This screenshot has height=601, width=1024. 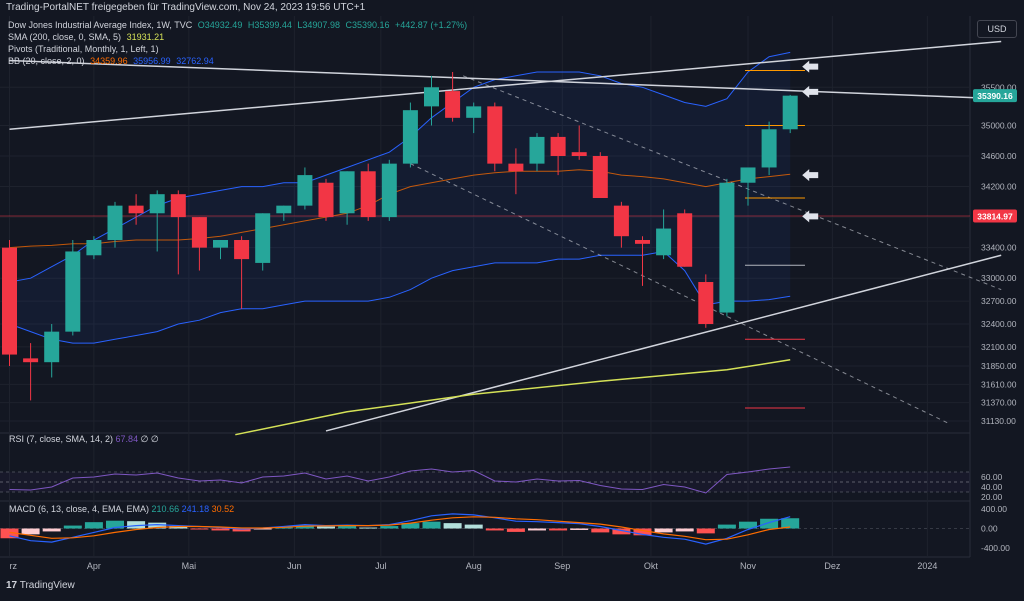 I want to click on price-tick-label: 31850.00, so click(x=999, y=366).